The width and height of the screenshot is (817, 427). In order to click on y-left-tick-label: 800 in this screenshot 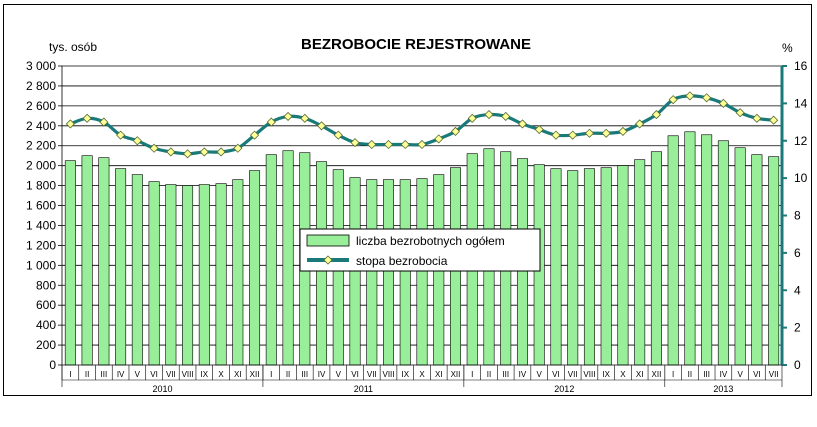, I will do `click(46, 285)`.